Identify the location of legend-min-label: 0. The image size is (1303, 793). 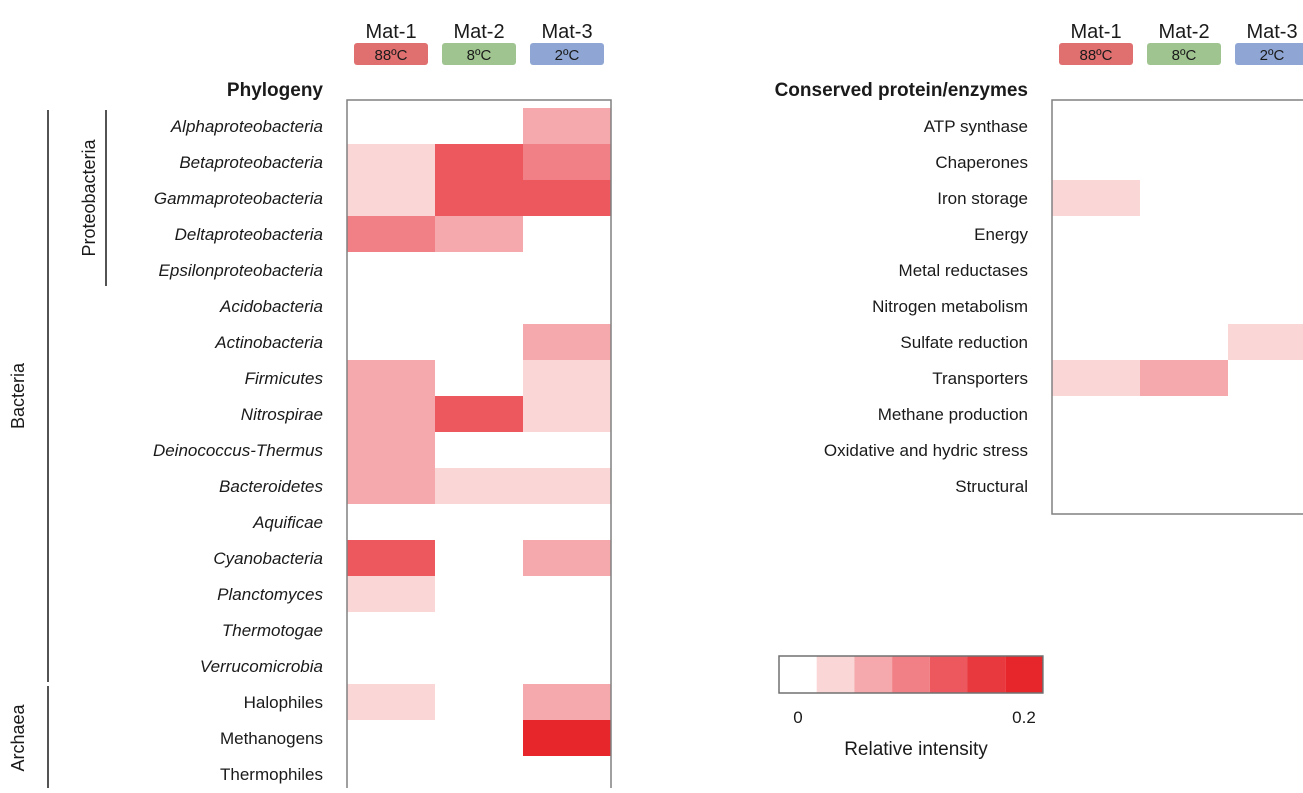
(797, 717).